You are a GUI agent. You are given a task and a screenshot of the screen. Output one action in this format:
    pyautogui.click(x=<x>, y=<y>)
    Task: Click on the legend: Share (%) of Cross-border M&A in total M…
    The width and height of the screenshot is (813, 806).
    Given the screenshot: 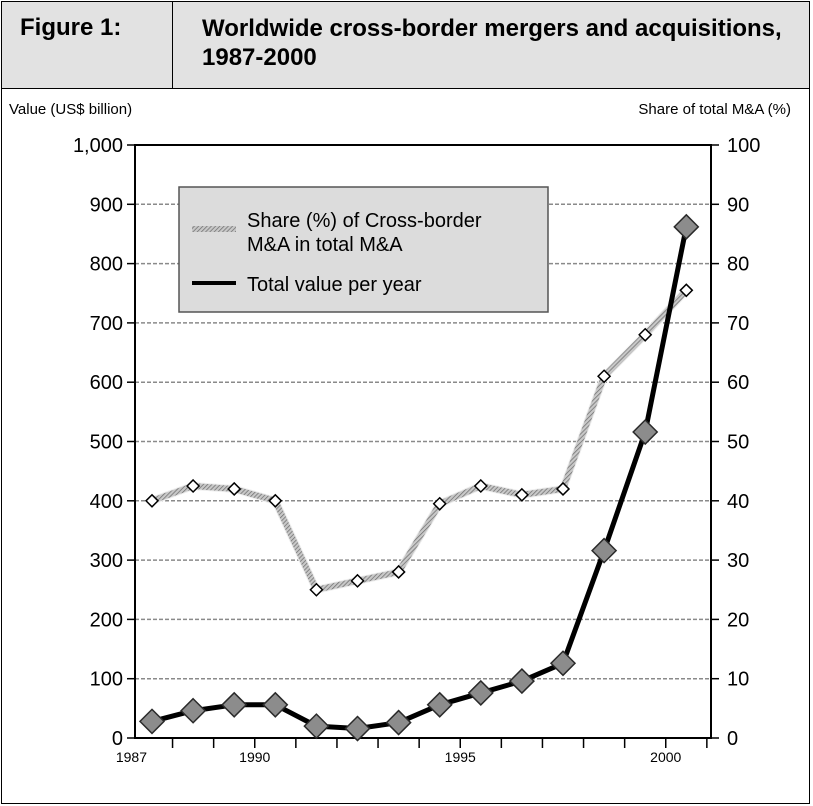 What is the action you would take?
    pyautogui.click(x=363, y=249)
    